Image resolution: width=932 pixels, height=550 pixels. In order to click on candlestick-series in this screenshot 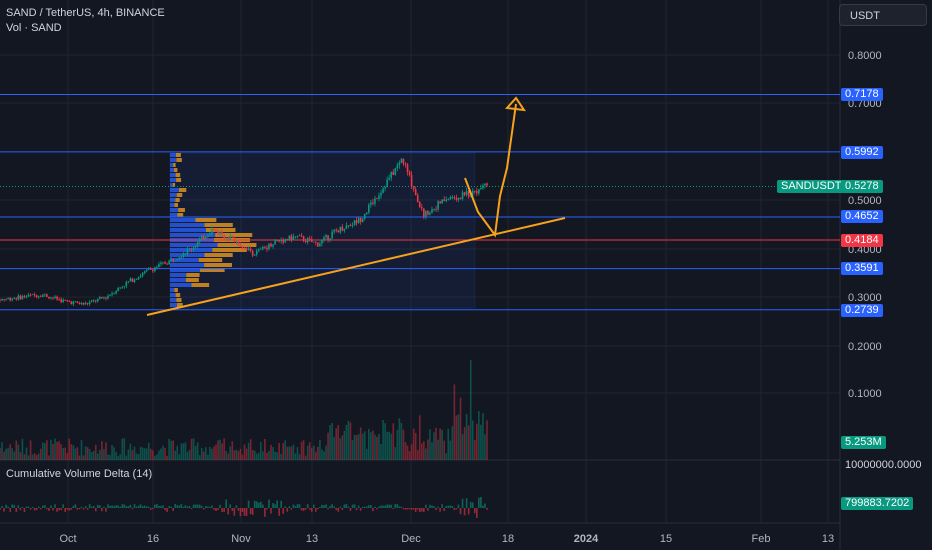, I will do `click(244, 232)`.